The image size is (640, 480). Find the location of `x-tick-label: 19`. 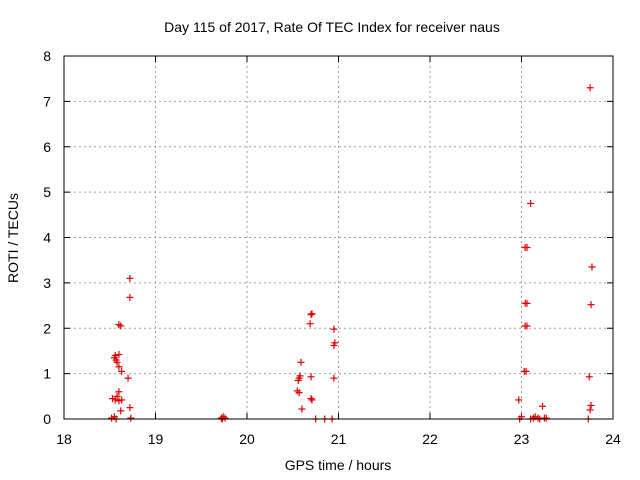

x-tick-label: 19 is located at coordinates (156, 439).